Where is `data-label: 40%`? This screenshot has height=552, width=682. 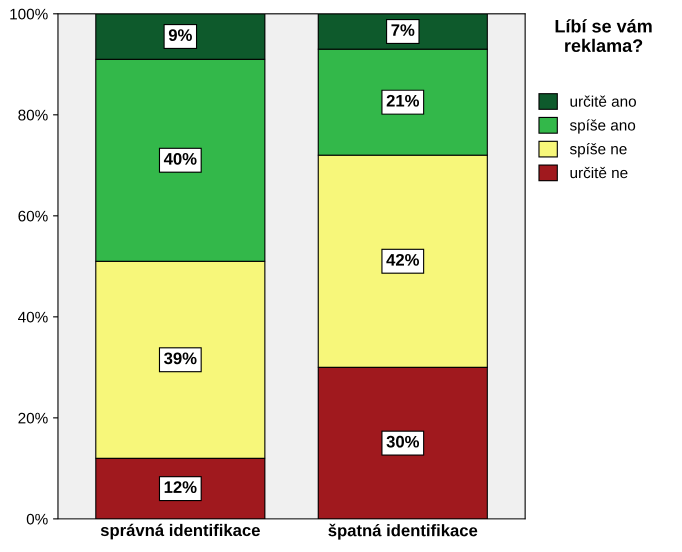 data-label: 40% is located at coordinates (180, 158).